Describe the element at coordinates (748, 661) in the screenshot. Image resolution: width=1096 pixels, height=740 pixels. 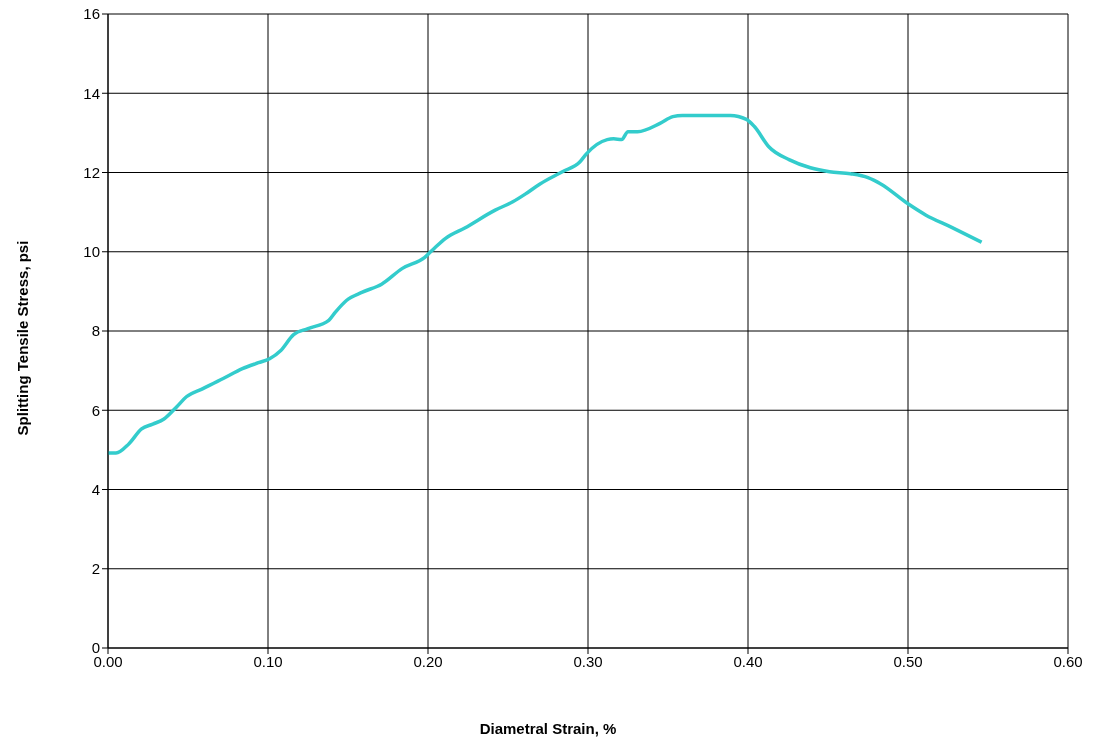
I see `x-tick-label: 0.40` at that location.